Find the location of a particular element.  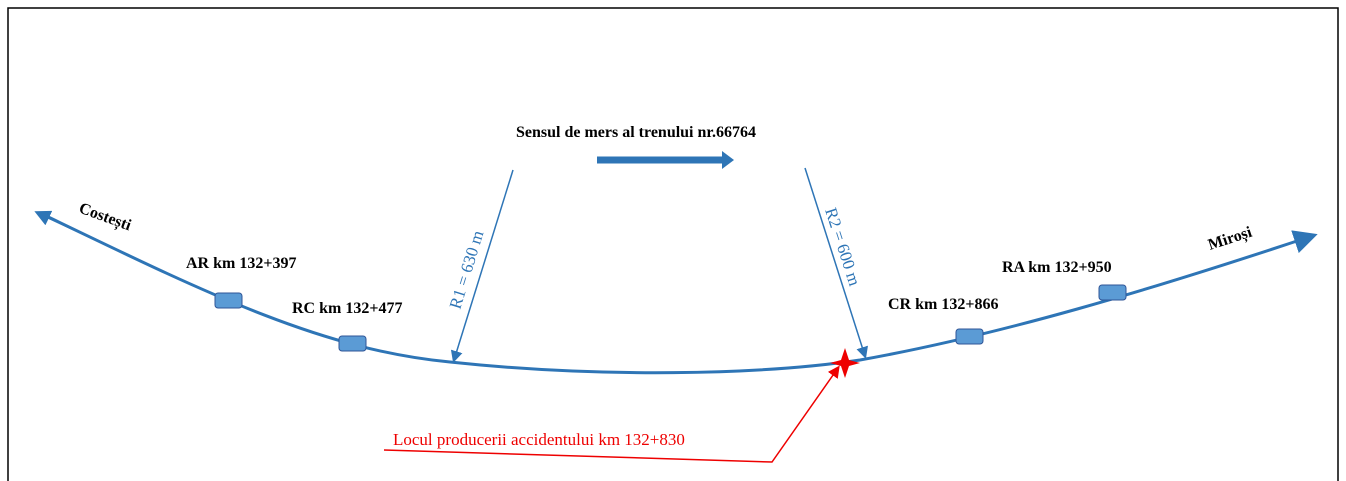

accident-marker is located at coordinates (845, 363).